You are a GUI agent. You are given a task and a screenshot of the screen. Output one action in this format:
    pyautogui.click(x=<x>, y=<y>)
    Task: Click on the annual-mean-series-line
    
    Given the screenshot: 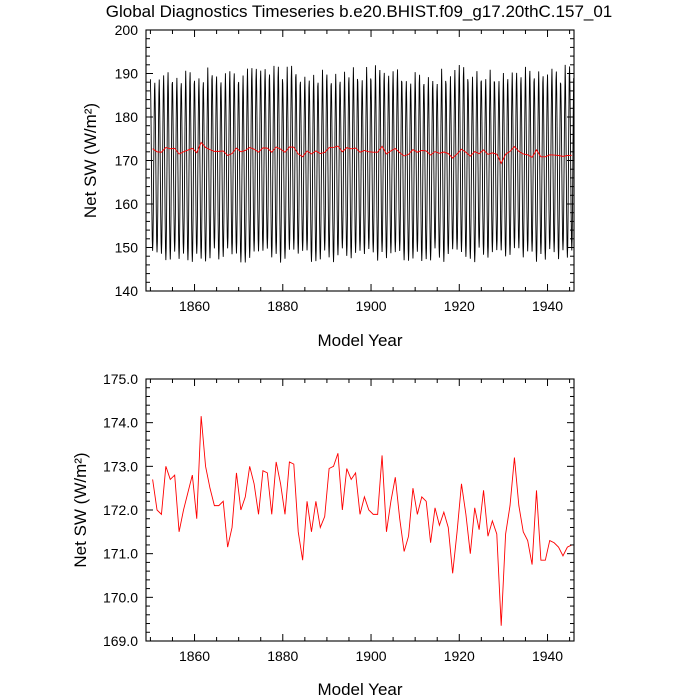 What is the action you would take?
    pyautogui.click(x=362, y=153)
    